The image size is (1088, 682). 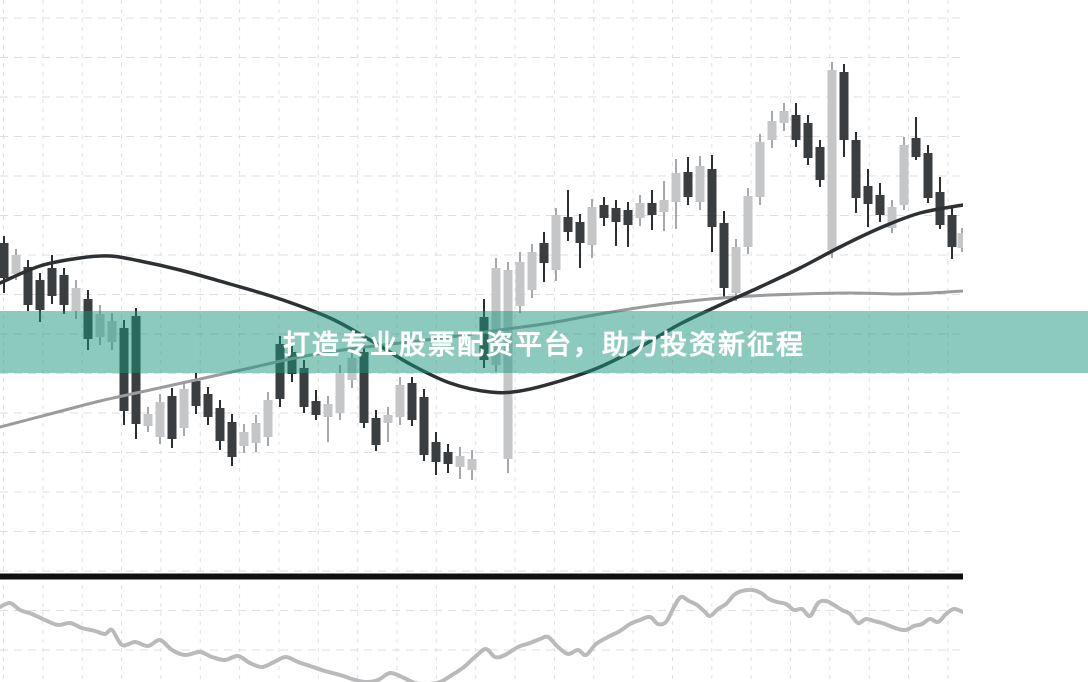 I want to click on promo-banner-text: 打造专业股票配资平台，助力投资新征程, so click(x=544, y=344).